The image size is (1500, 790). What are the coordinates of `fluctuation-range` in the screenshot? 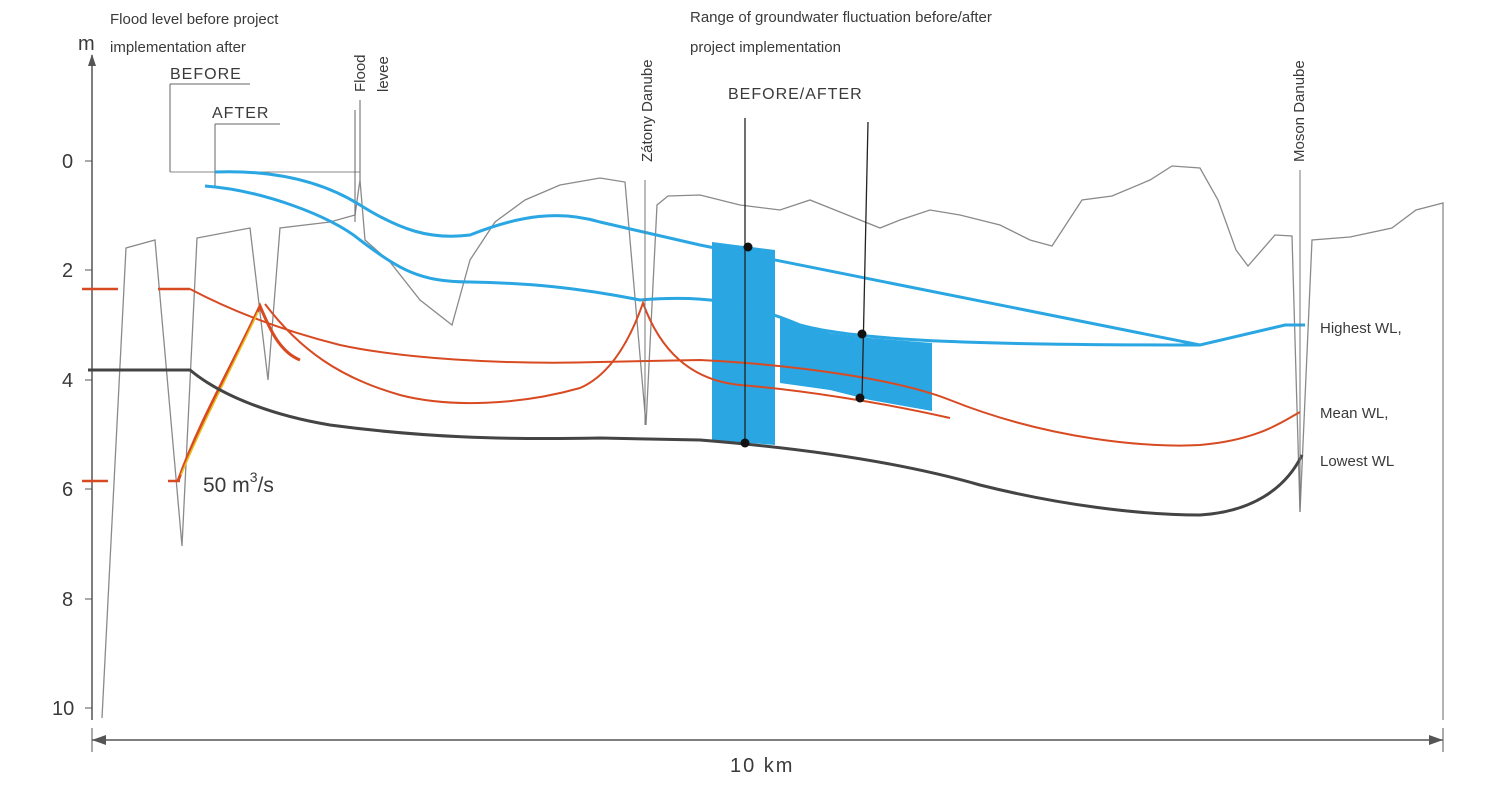 It's located at (822, 343).